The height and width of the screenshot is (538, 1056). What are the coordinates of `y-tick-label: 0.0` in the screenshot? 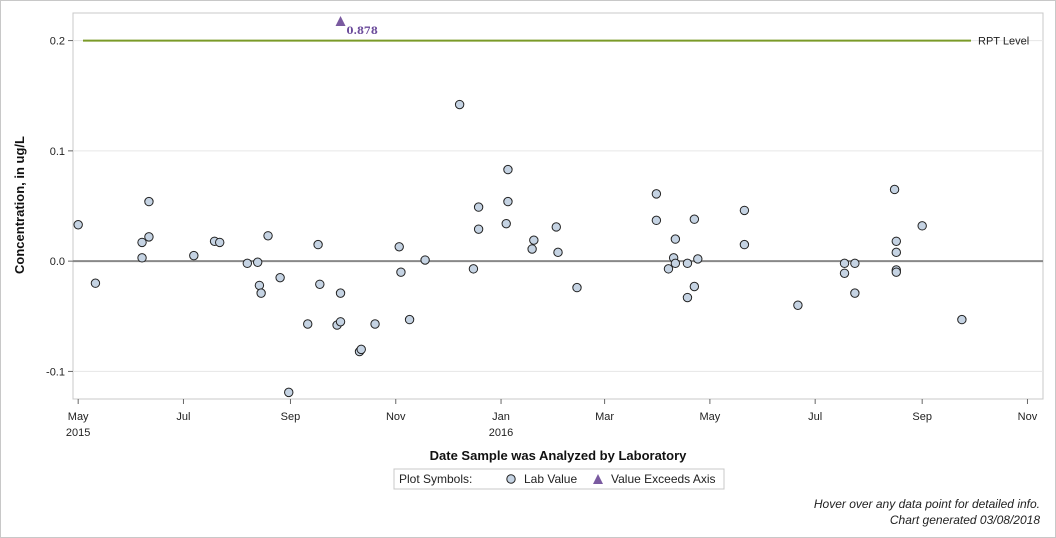 It's located at (57, 262).